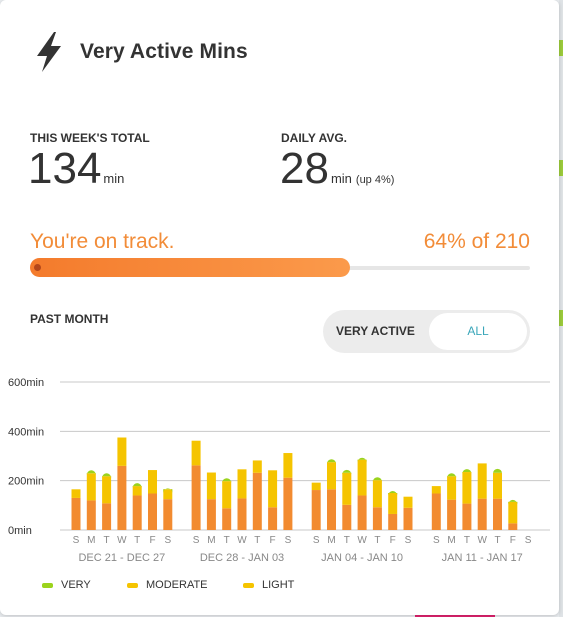  Describe the element at coordinates (76, 174) in the screenshot. I see `week-total-value: 134 min` at that location.